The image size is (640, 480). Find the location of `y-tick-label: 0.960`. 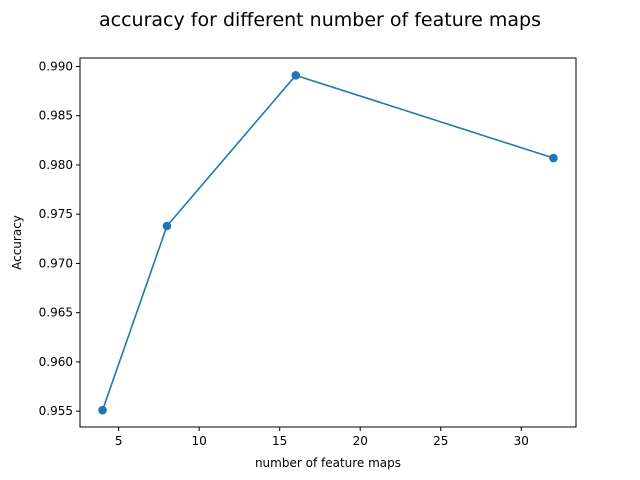

y-tick-label: 0.960 is located at coordinates (56, 362).